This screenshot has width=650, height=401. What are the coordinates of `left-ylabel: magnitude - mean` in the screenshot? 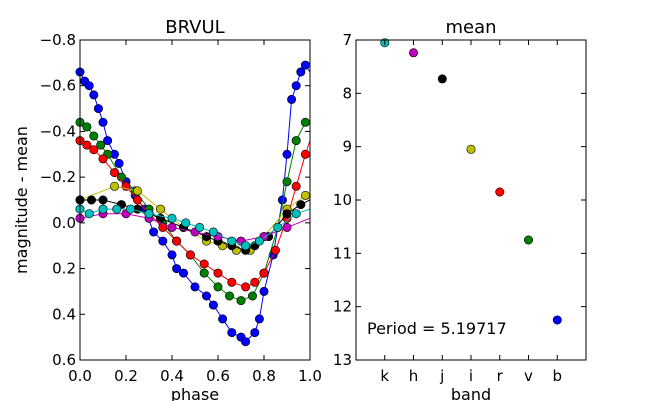 It's located at (21, 200).